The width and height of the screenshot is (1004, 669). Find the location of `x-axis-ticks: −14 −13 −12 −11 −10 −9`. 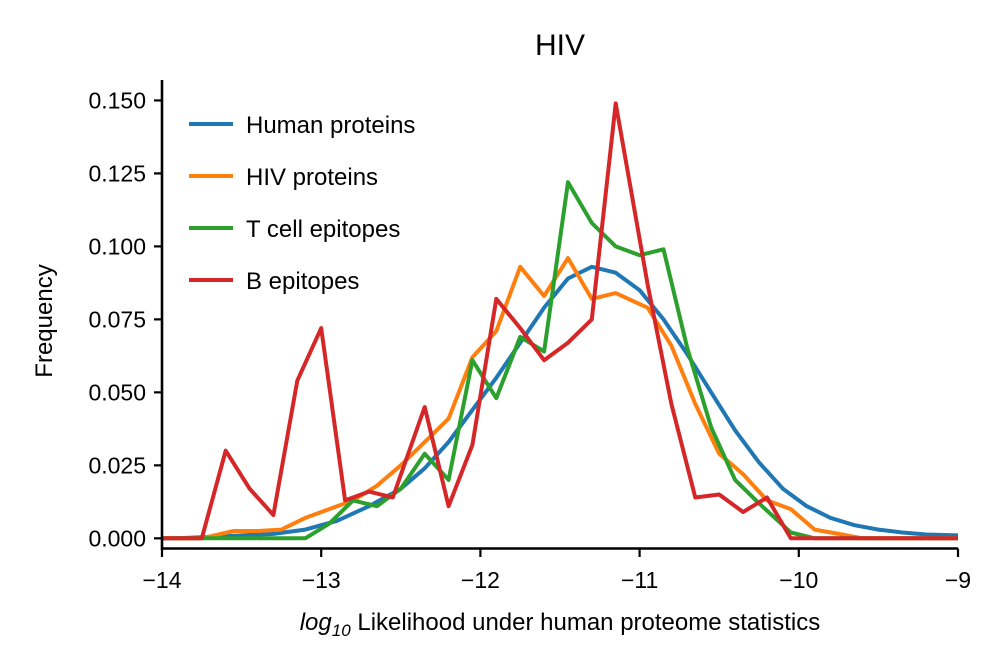

x-axis-ticks: −14 −13 −12 −11 −10 −9 is located at coordinates (556, 570).